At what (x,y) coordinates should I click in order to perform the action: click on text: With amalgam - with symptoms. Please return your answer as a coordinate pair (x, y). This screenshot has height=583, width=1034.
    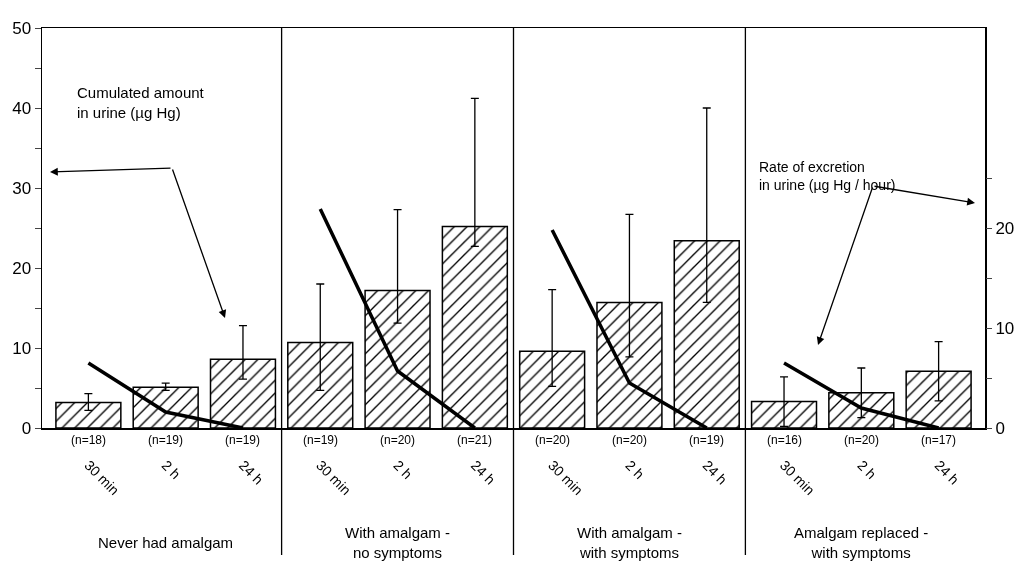
    Looking at the image, I should click on (630, 542).